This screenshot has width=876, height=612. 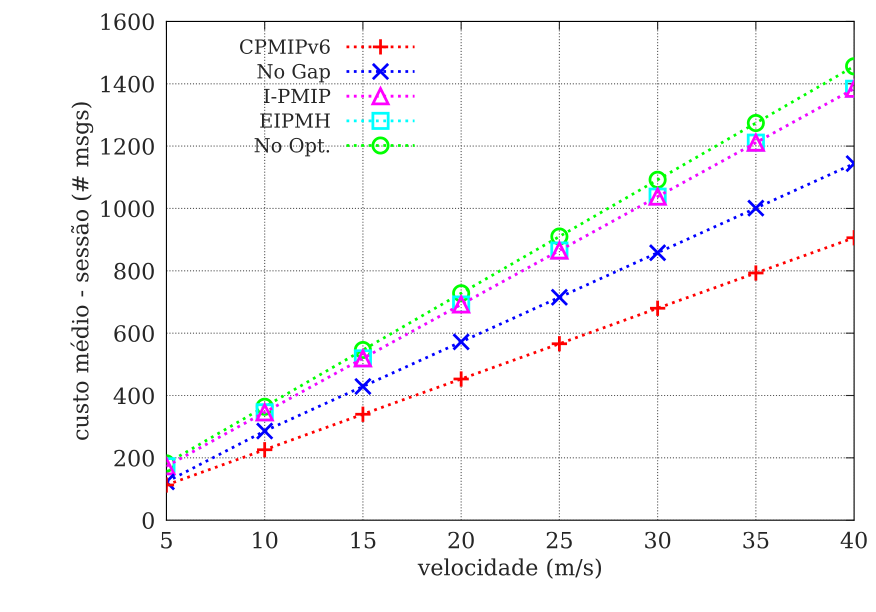 What do you see at coordinates (148, 520) in the screenshot?
I see `y-tick-label: 0` at bounding box center [148, 520].